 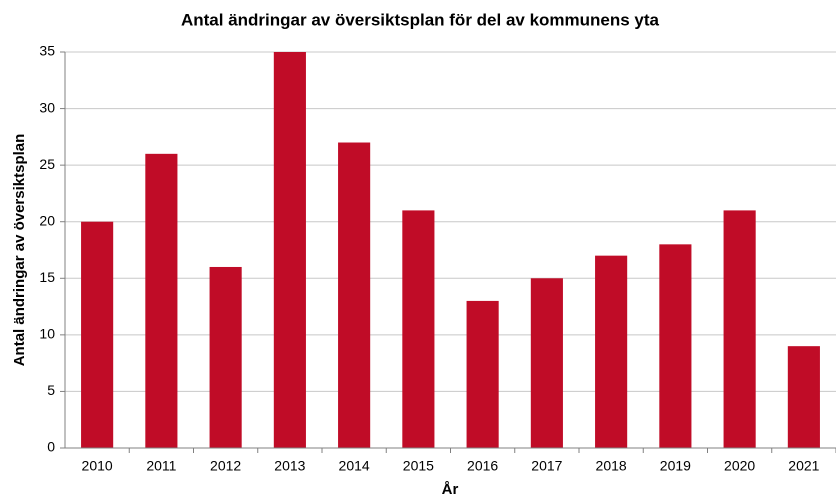 I want to click on x-tick-label: 2015, so click(x=418, y=466).